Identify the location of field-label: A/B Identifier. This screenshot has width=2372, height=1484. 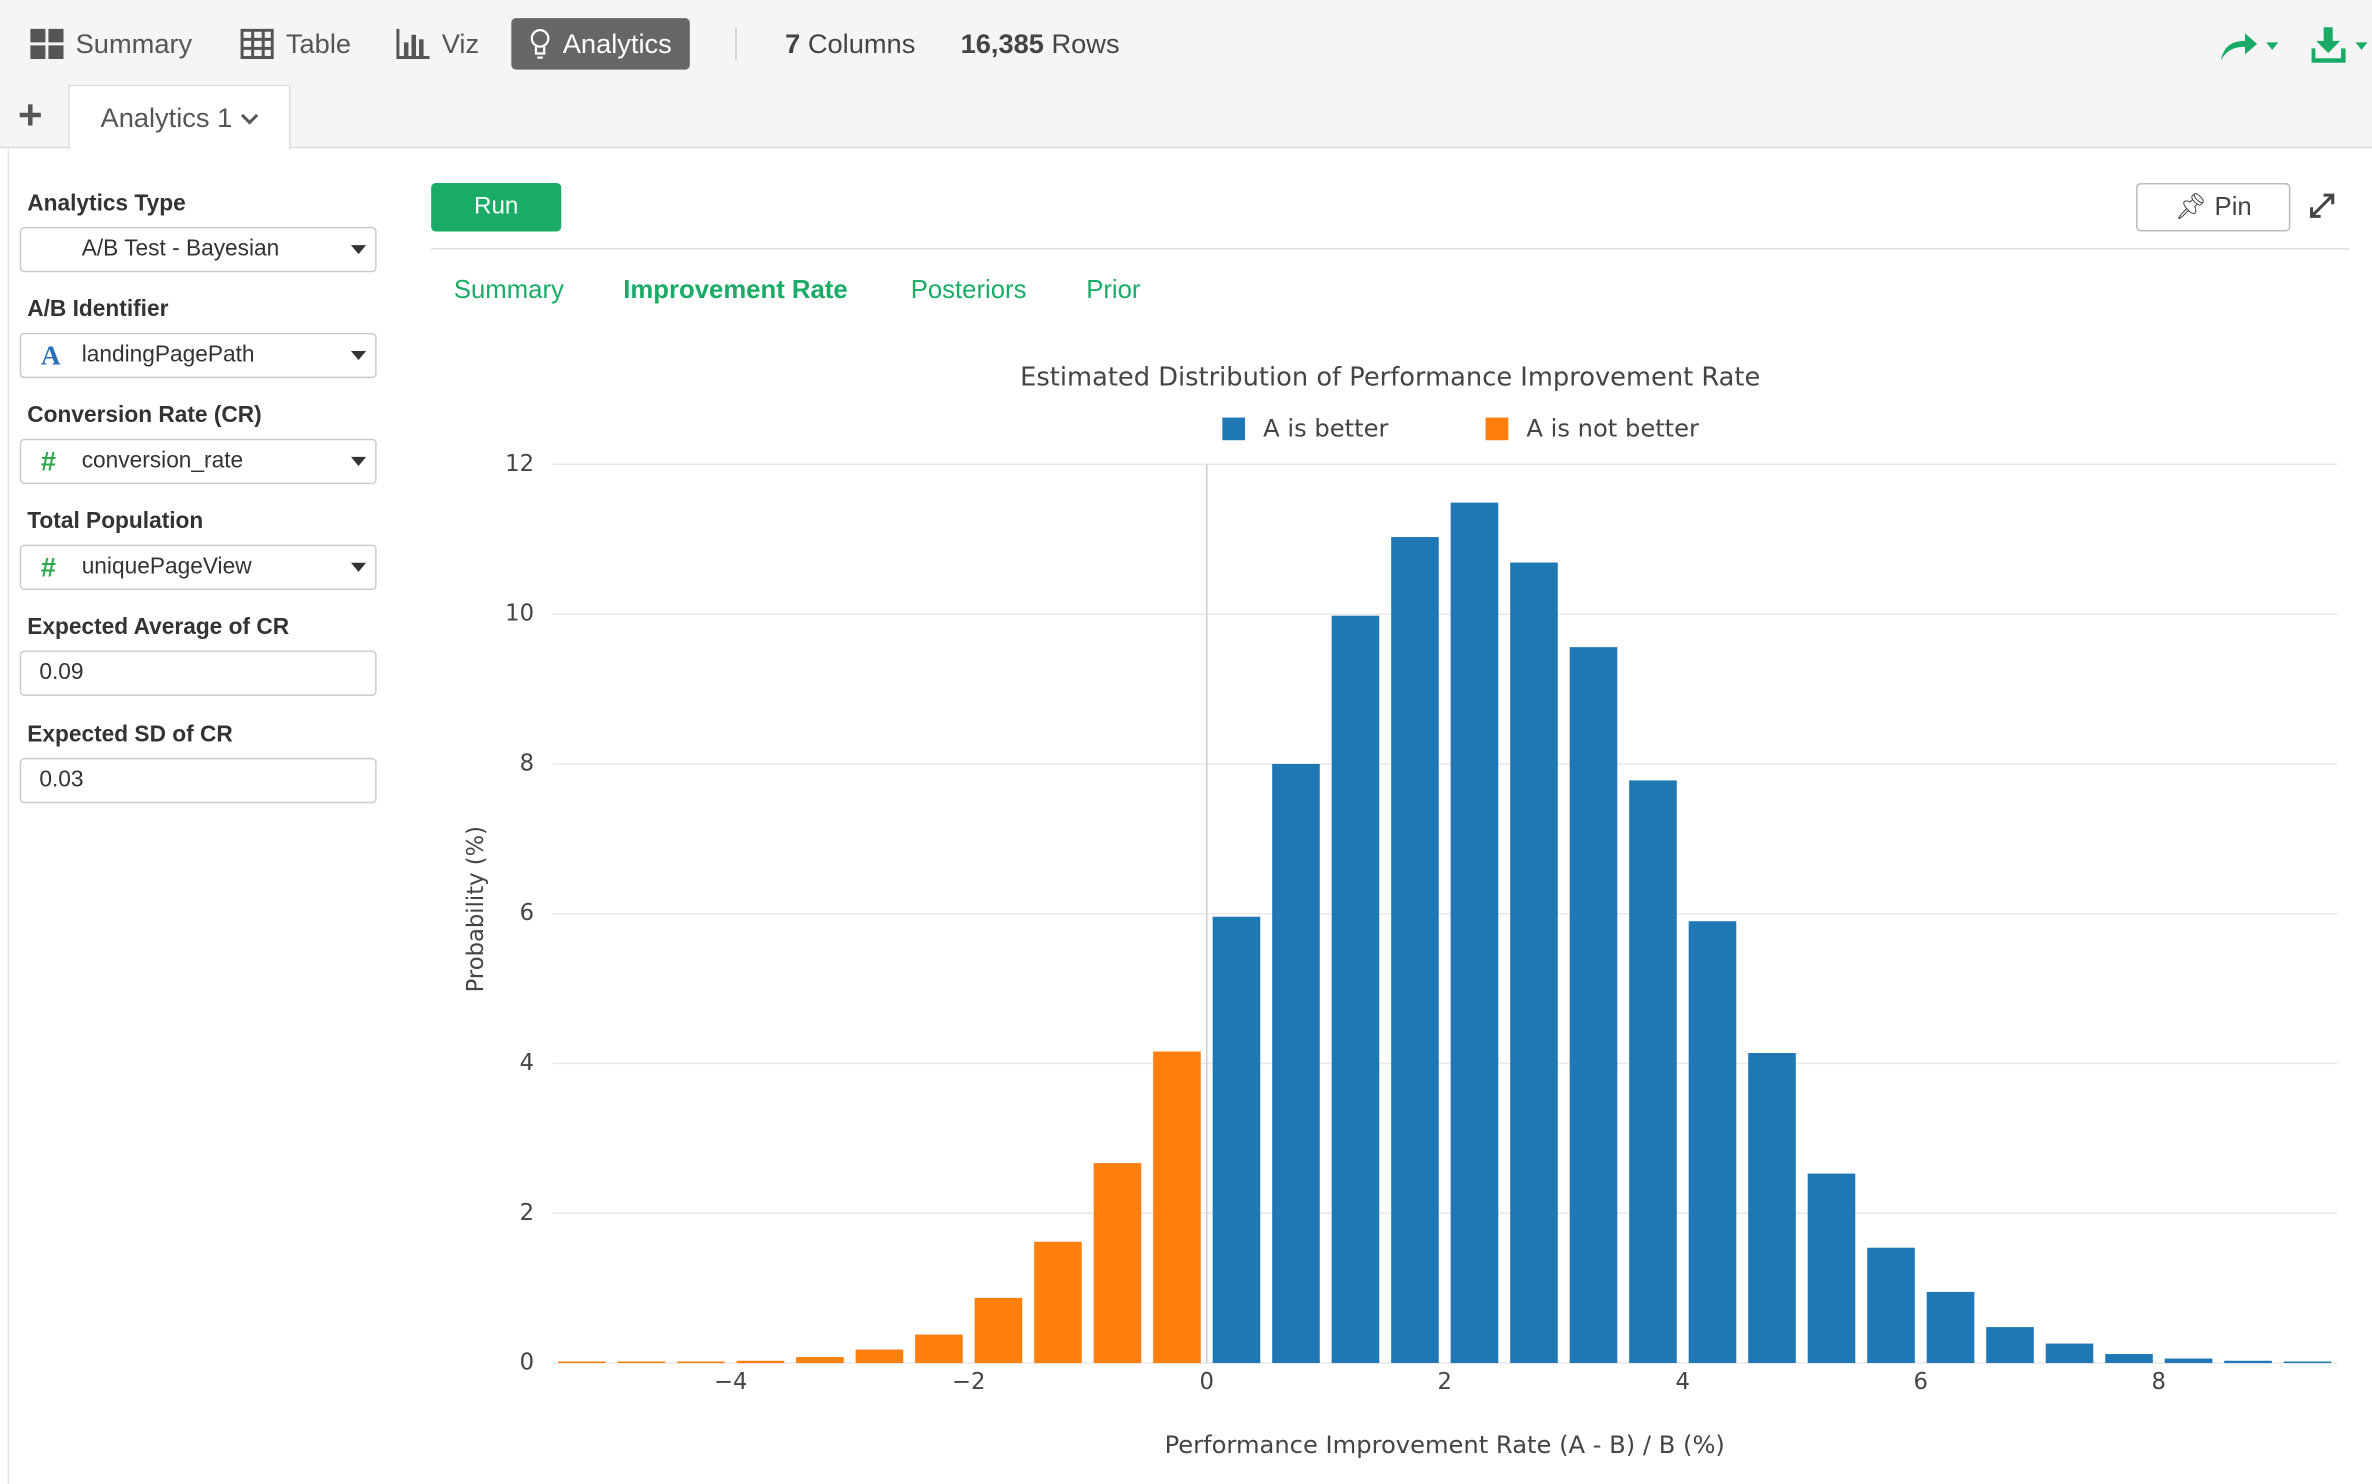
(98, 309).